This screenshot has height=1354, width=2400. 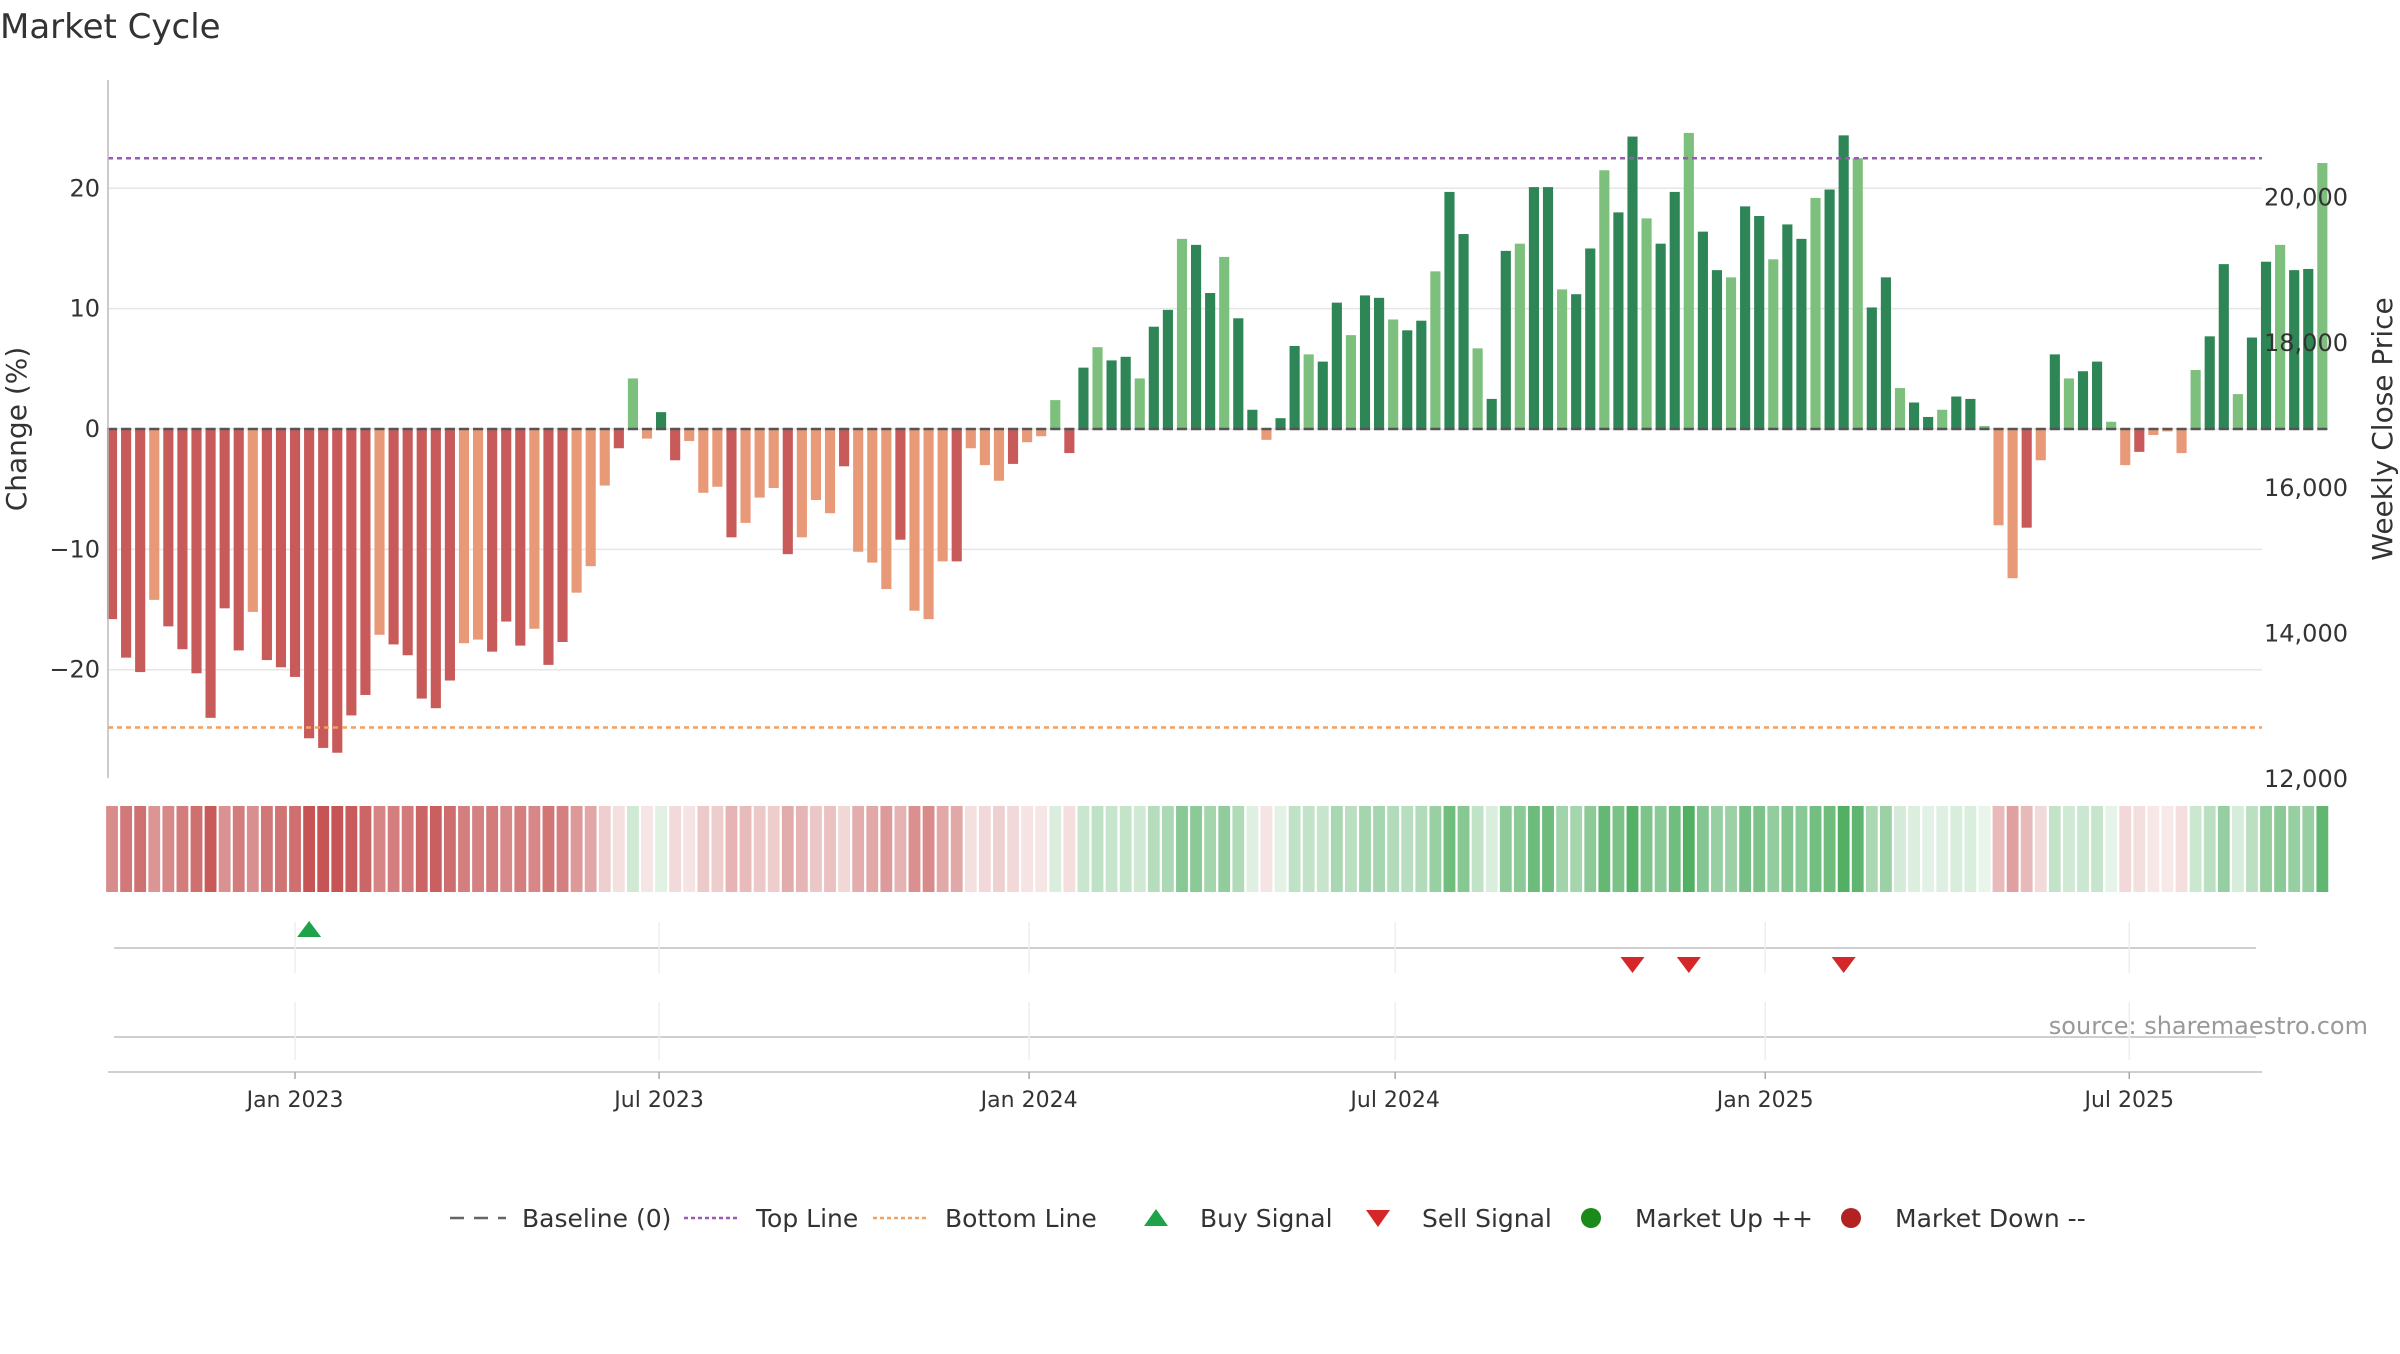 I want to click on y-tick-label: 0, so click(x=92, y=429).